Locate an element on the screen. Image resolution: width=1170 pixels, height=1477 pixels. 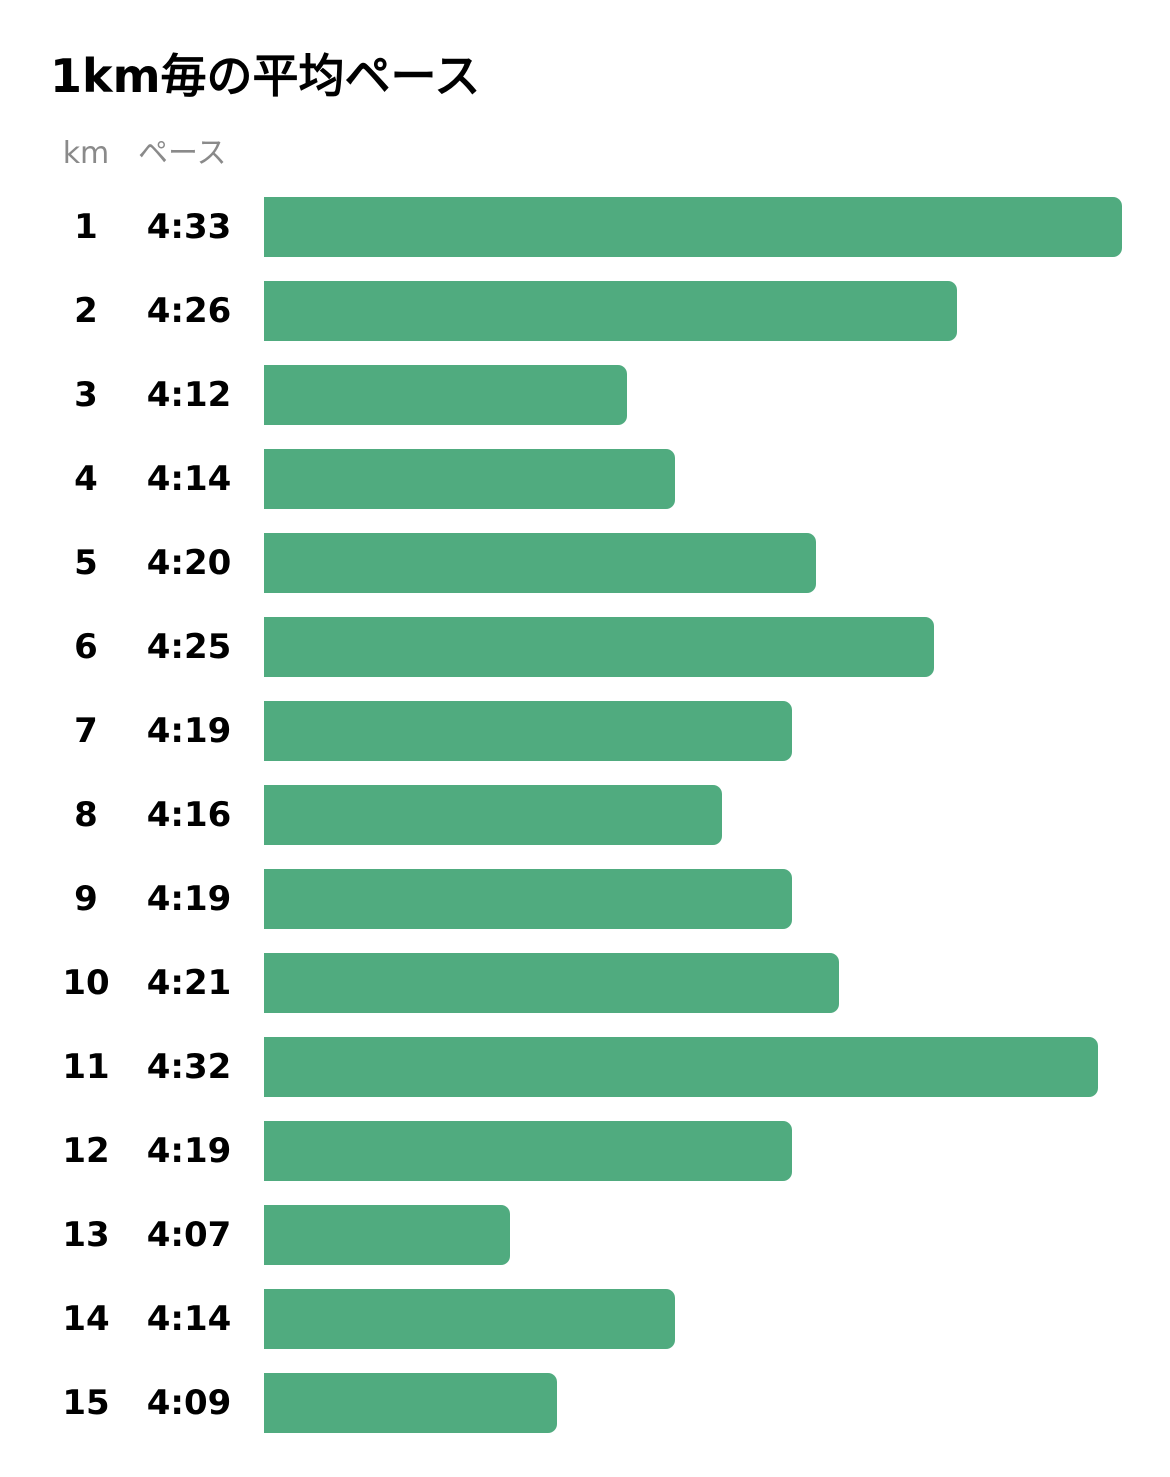
km-label: 6 is located at coordinates (86, 647).